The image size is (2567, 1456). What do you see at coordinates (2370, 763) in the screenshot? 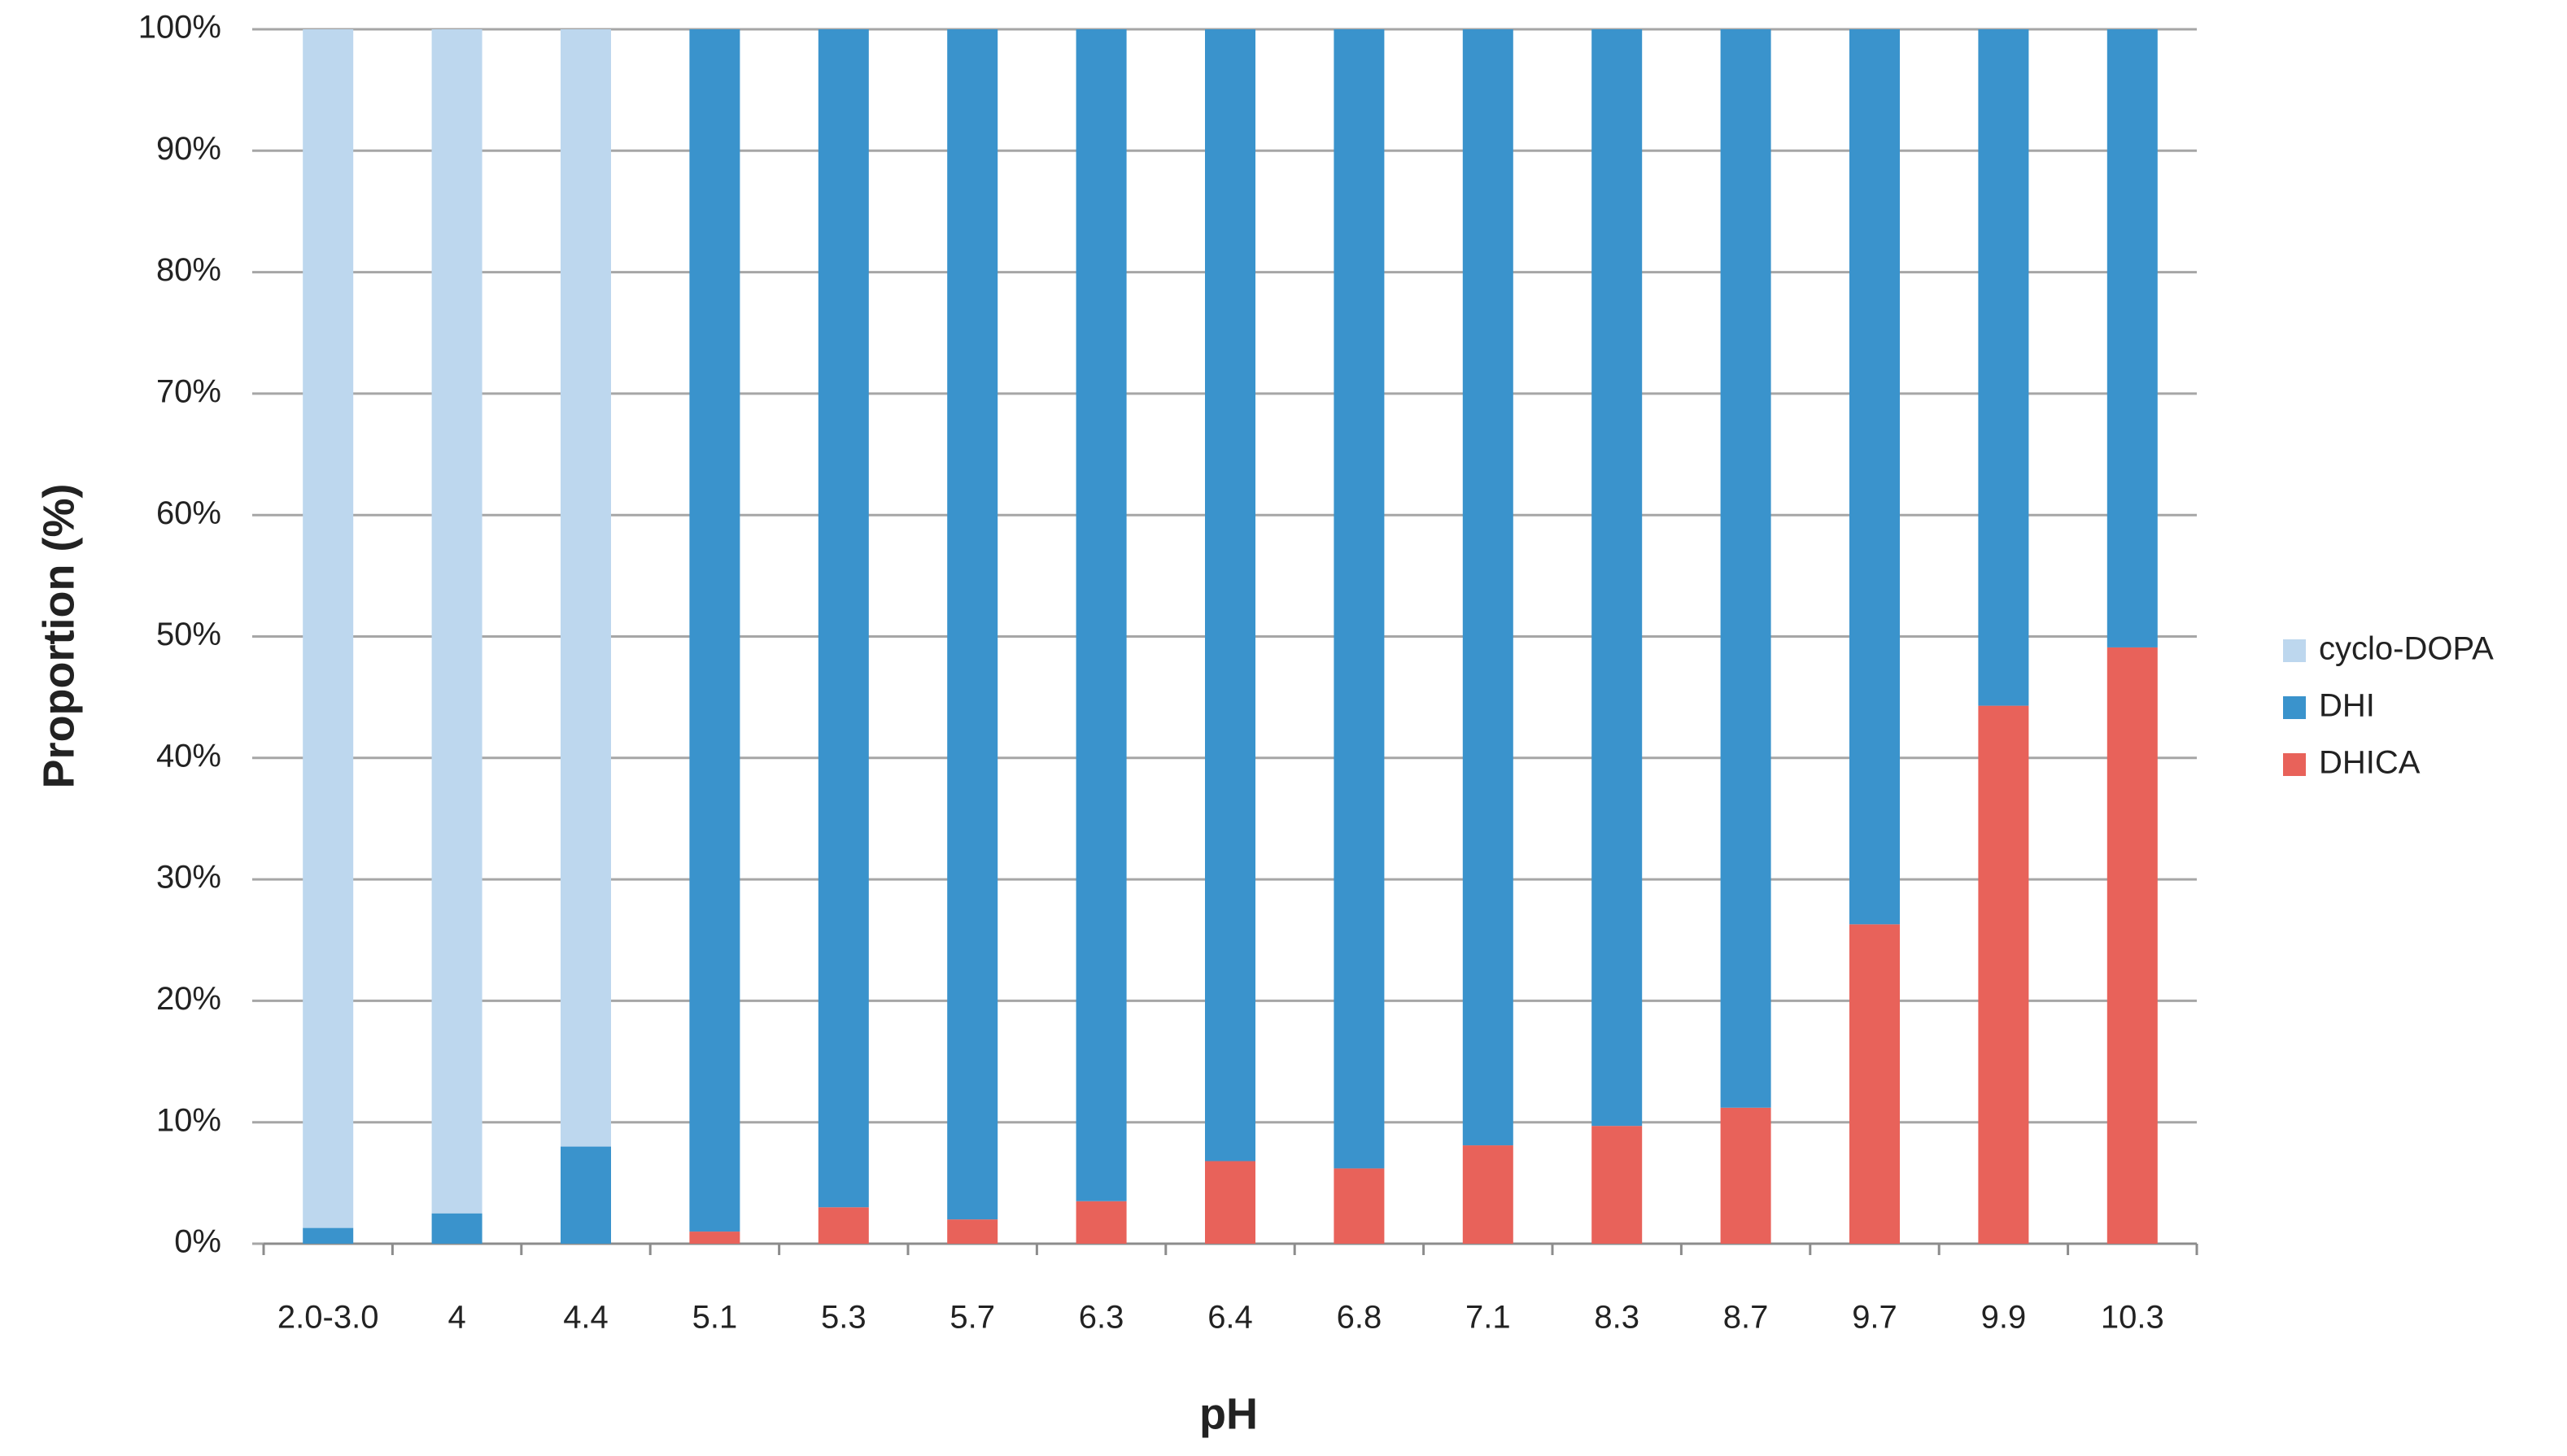
I see `legend-label: DHICA` at bounding box center [2370, 763].